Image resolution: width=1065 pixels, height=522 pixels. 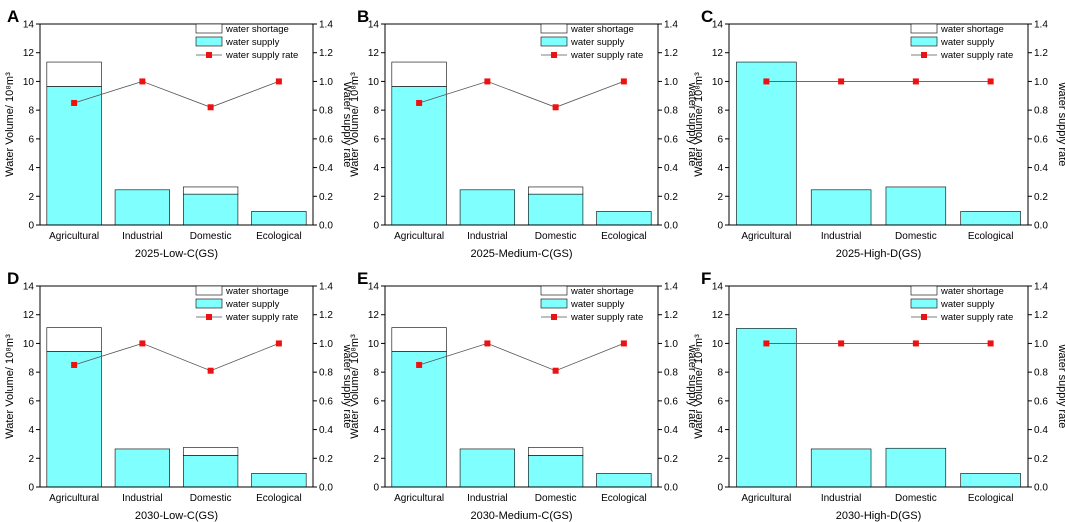 What do you see at coordinates (707, 16) in the screenshot?
I see `panel-letter: C` at bounding box center [707, 16].